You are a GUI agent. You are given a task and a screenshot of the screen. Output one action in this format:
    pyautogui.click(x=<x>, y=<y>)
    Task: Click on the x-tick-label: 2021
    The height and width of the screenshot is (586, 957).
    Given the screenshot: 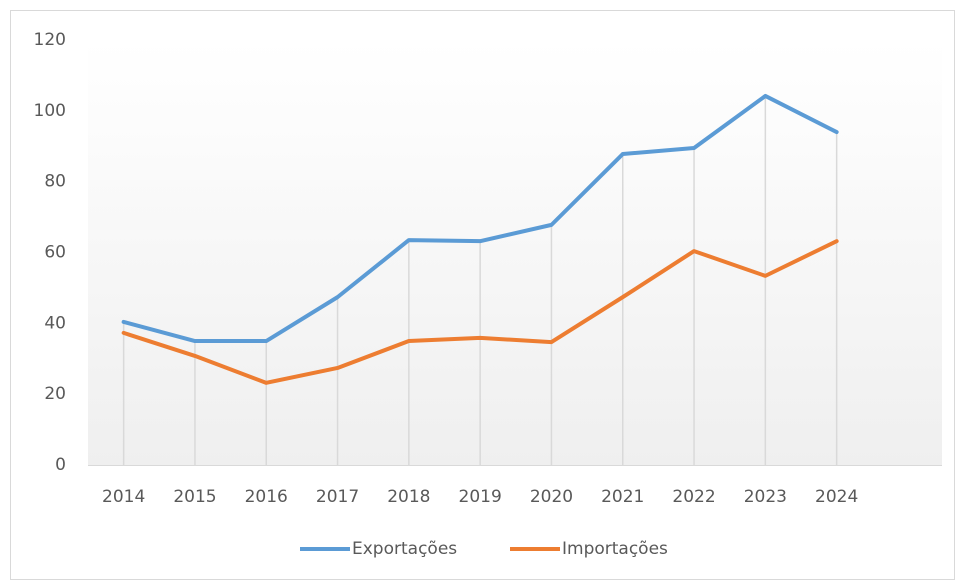 What is the action you would take?
    pyautogui.click(x=622, y=497)
    